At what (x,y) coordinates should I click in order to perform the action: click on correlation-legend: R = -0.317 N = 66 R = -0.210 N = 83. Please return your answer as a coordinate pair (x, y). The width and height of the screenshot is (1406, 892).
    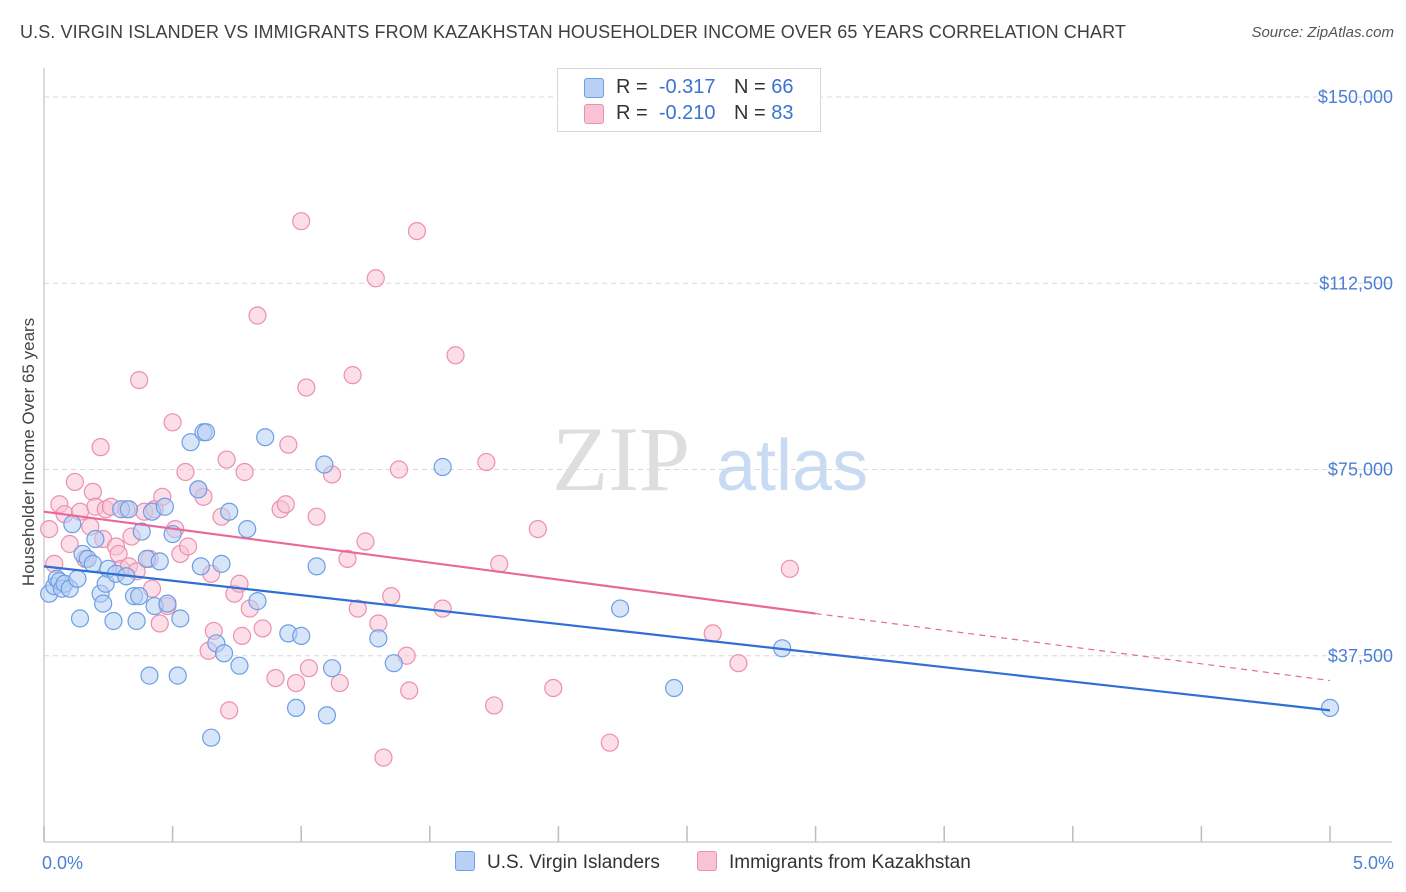
    Looking at the image, I should click on (689, 100).